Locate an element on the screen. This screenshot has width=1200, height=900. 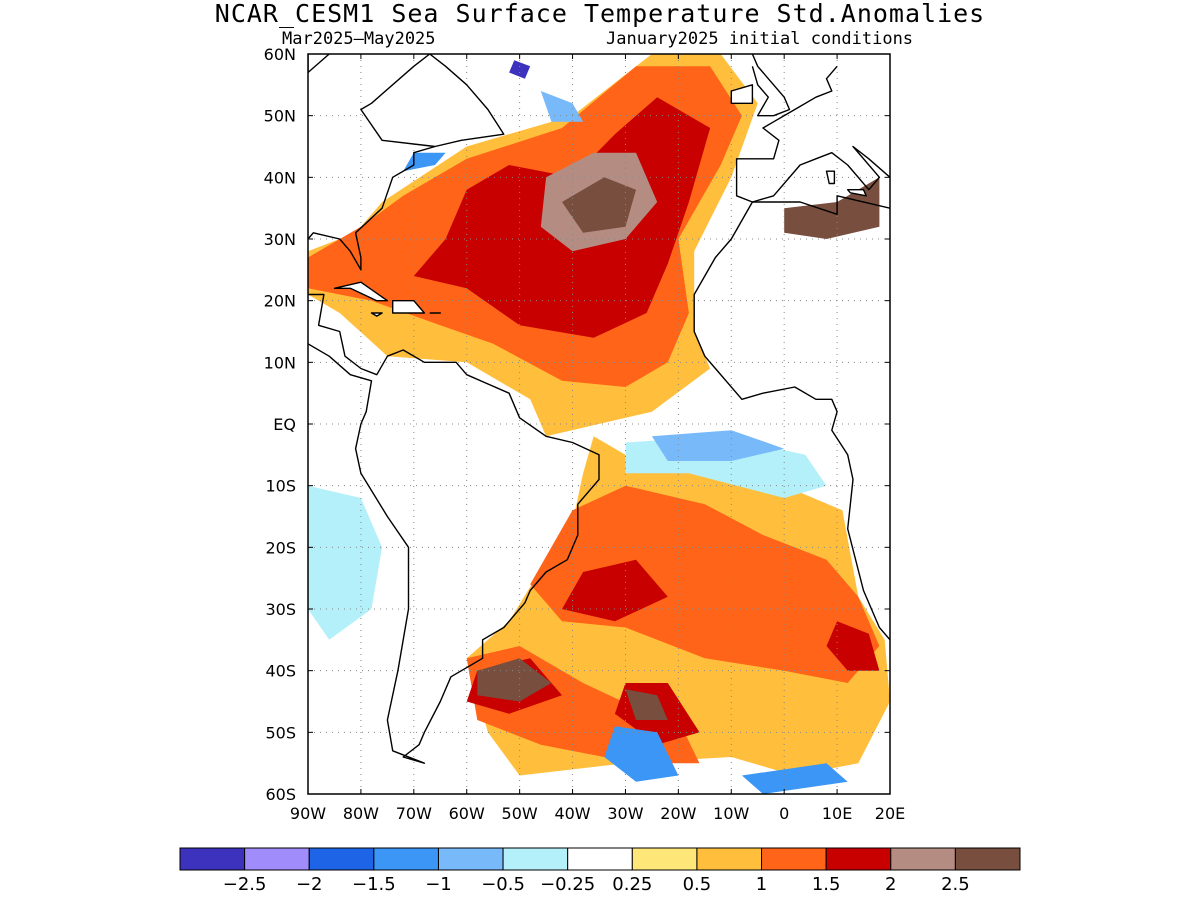
lat-label: 60S is located at coordinates (280, 794).